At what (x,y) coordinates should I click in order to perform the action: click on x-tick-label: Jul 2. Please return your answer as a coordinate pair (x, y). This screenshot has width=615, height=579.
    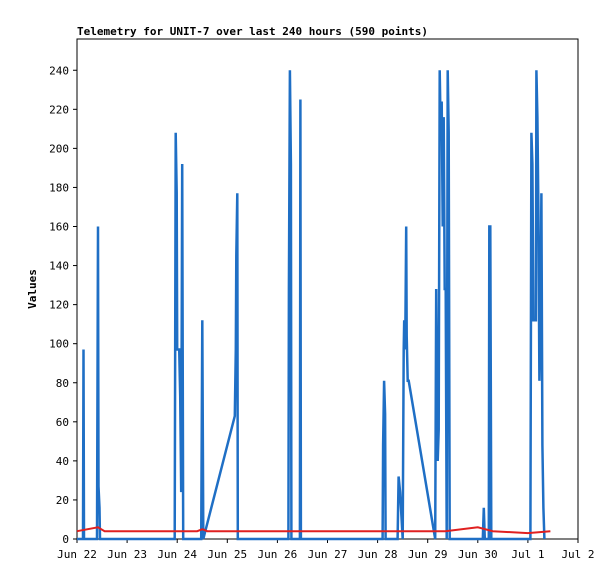
    Looking at the image, I should click on (577, 554).